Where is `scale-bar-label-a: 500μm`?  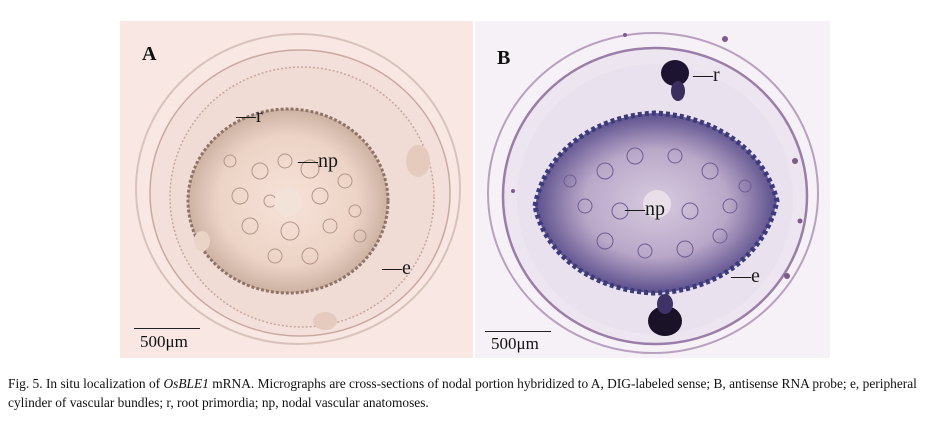 scale-bar-label-a: 500μm is located at coordinates (164, 341).